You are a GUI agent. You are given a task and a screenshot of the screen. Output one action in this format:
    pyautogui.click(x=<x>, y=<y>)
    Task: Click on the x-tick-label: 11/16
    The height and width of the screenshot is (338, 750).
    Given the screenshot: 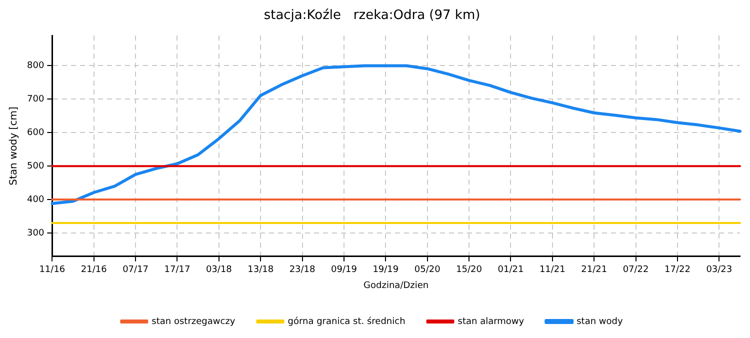 What is the action you would take?
    pyautogui.click(x=52, y=270)
    